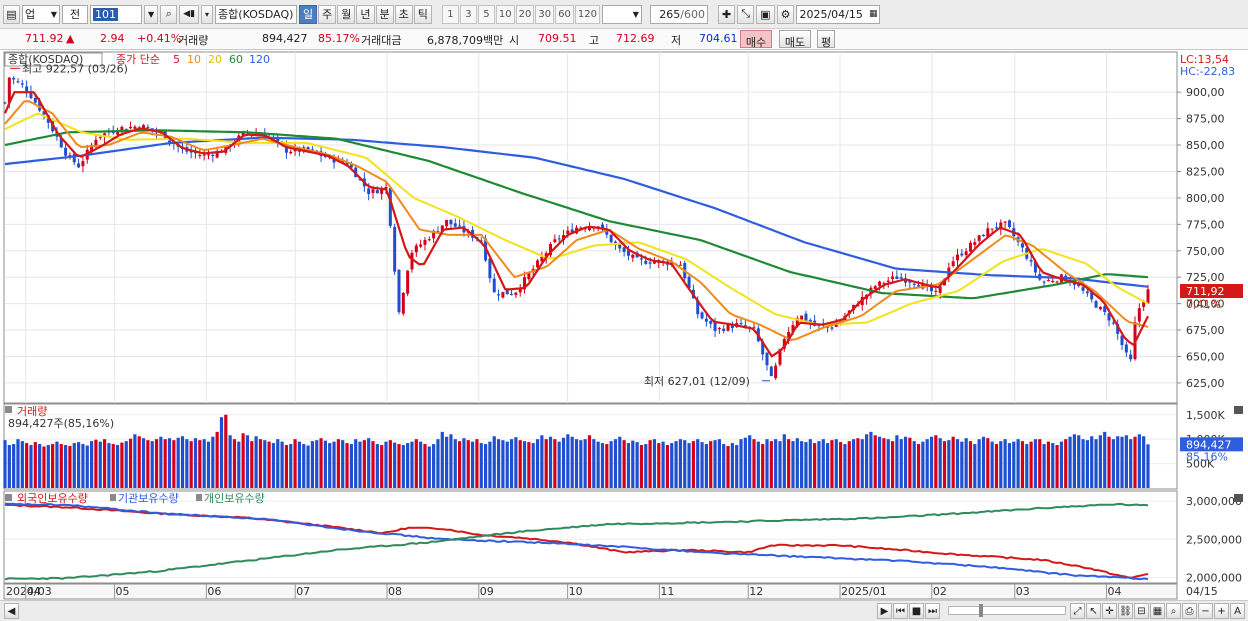 The height and width of the screenshot is (621, 1248). Describe the element at coordinates (384, 14) in the screenshot. I see `period-tab: 분` at that location.